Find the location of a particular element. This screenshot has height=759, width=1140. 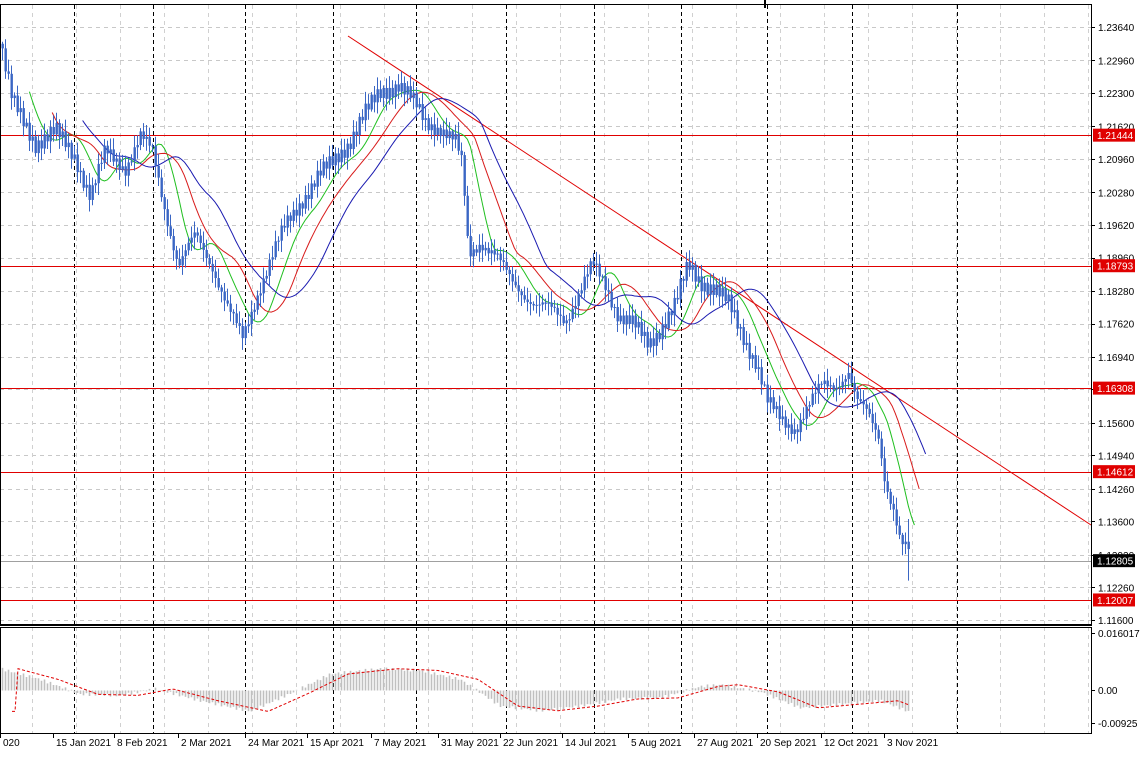

oscillator-signal-line is located at coordinates (461, 690).